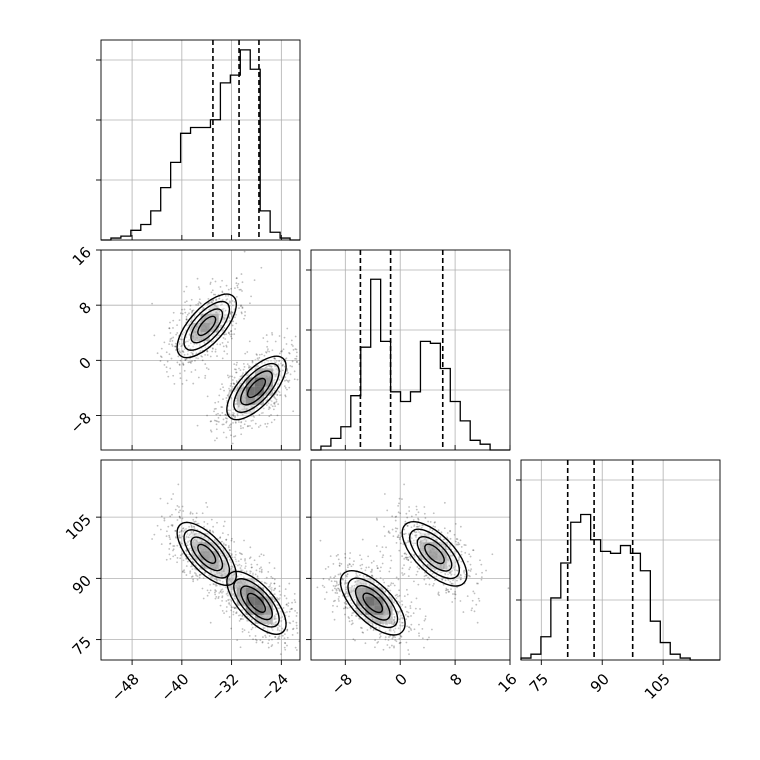 The width and height of the screenshot is (760, 760). What do you see at coordinates (600, 683) in the screenshot?
I see `x-tick-label: 90` at bounding box center [600, 683].